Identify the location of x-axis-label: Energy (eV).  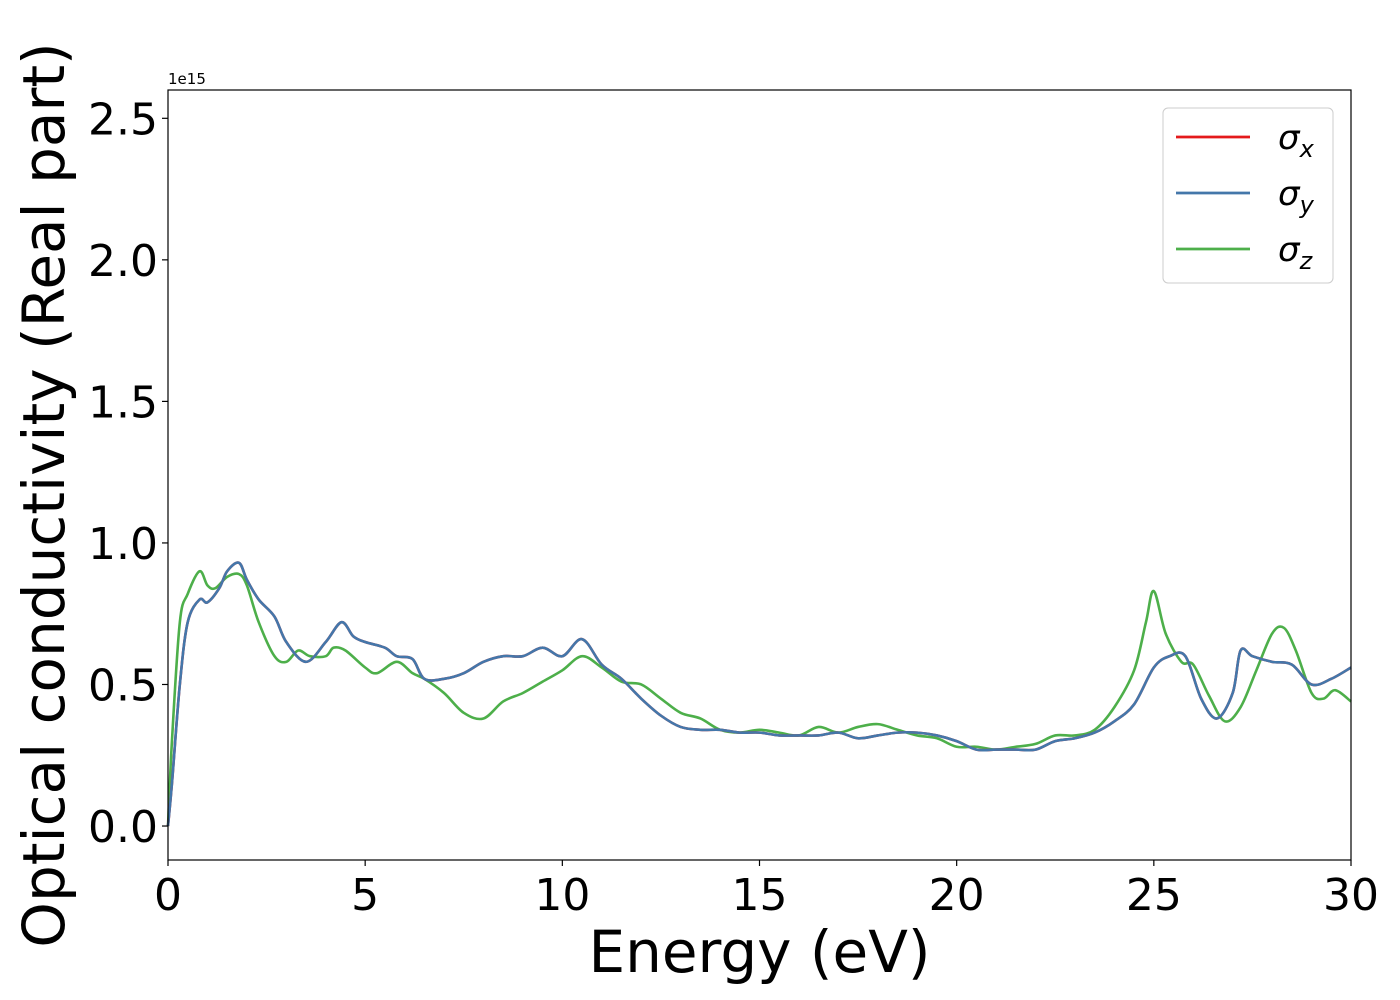
(759, 952).